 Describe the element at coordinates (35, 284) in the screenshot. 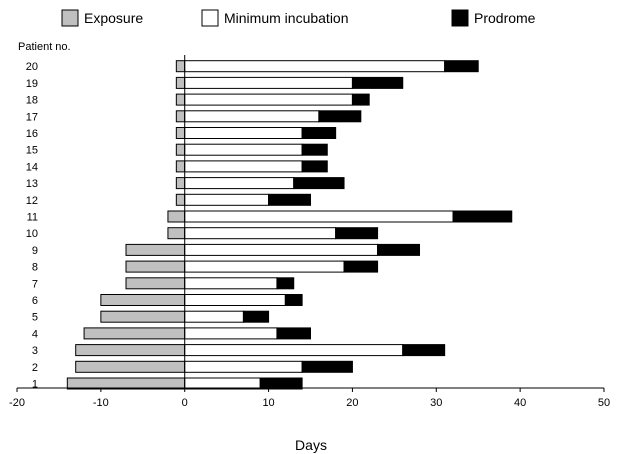

I see `category-label-7: 7` at that location.